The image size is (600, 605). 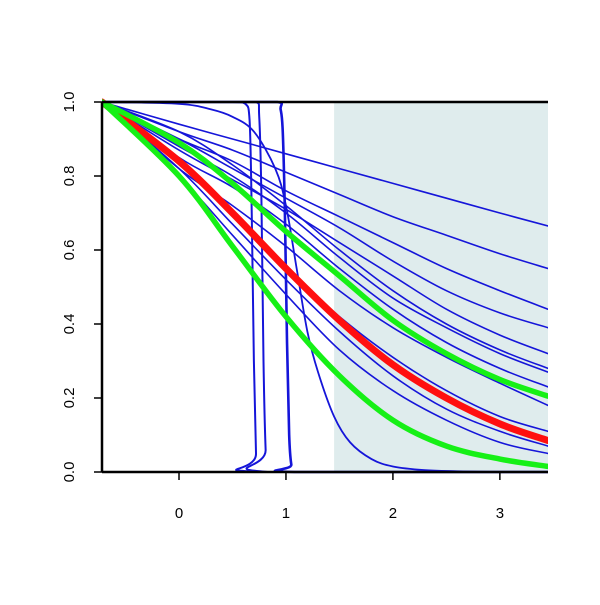 I want to click on y-tick-label: 1.0, so click(x=69, y=102).